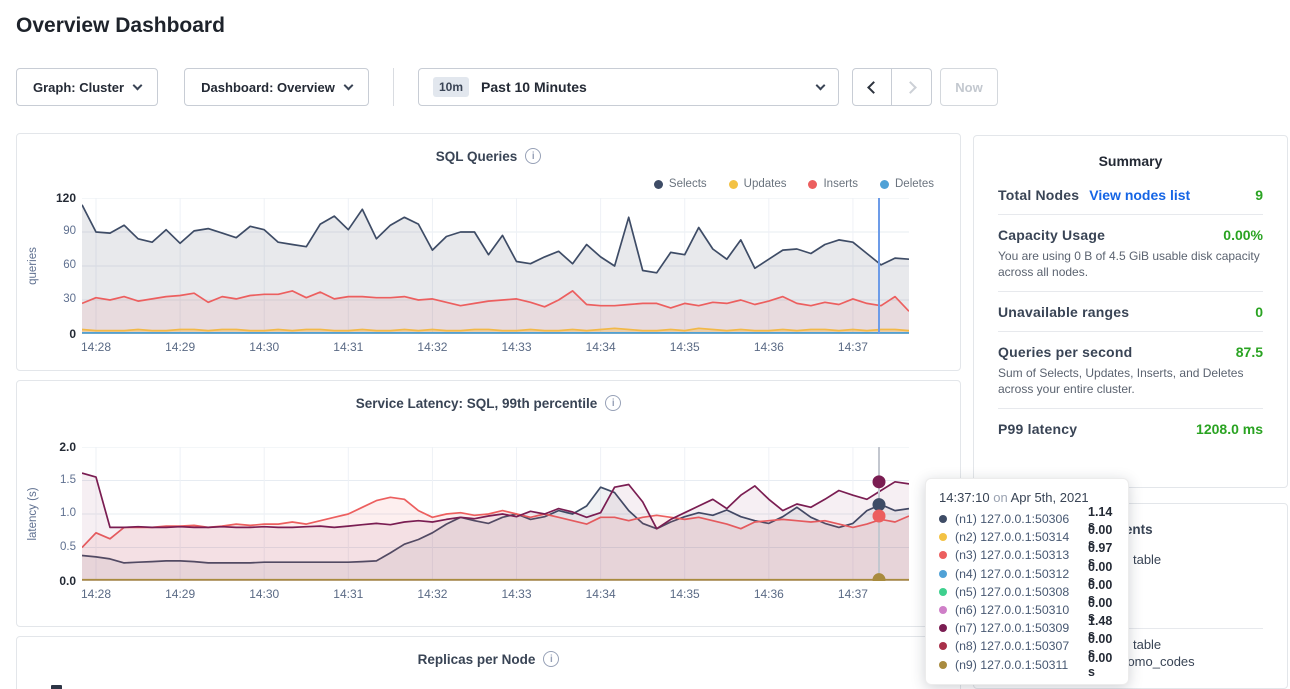  What do you see at coordinates (120, 25) in the screenshot?
I see `page-title: Overview Dashboard` at bounding box center [120, 25].